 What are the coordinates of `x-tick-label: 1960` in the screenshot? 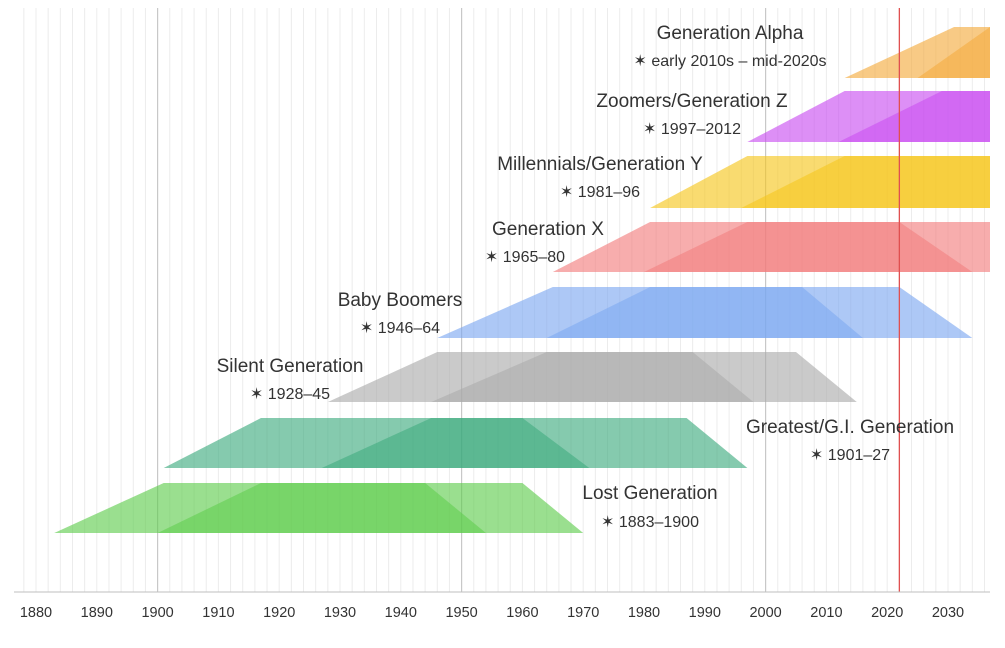 It's located at (522, 613).